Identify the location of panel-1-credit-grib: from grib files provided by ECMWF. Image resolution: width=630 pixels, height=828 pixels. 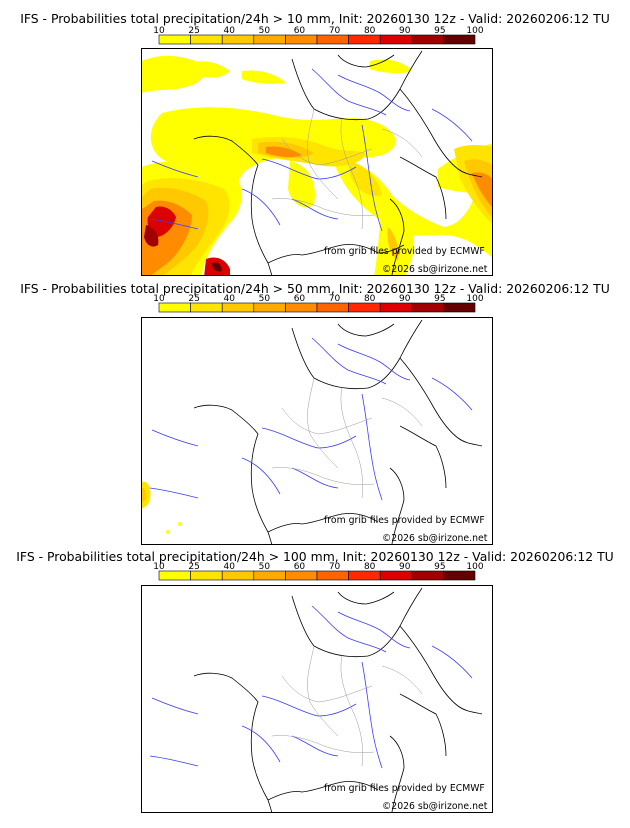
(404, 251).